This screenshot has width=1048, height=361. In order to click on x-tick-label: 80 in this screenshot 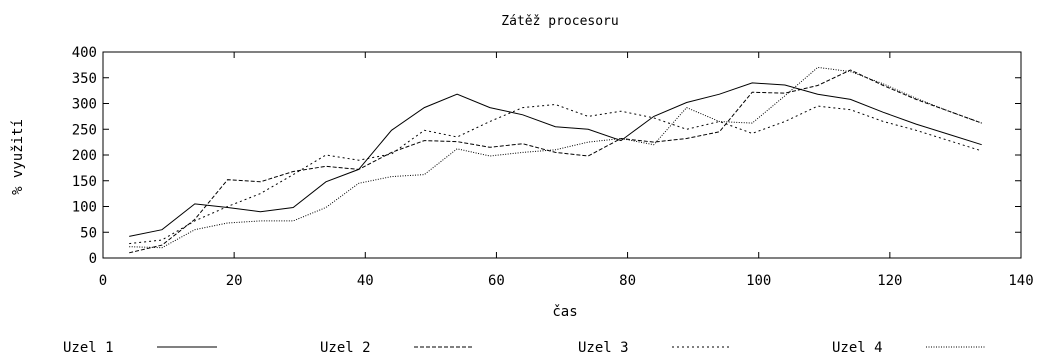, I will do `click(627, 281)`.